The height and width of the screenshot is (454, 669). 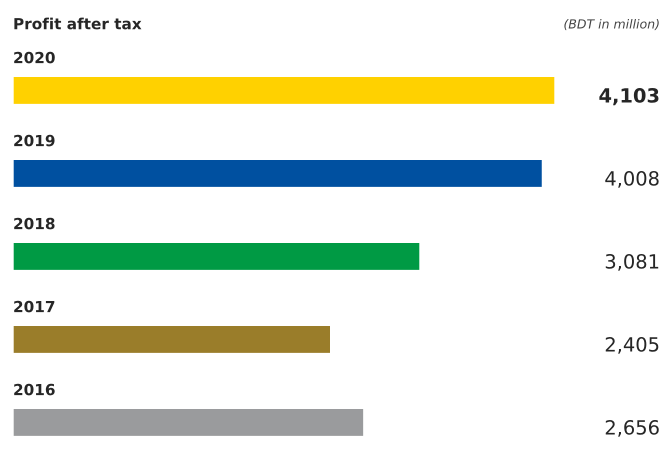 I want to click on data-label: 4,008, so click(x=632, y=179).